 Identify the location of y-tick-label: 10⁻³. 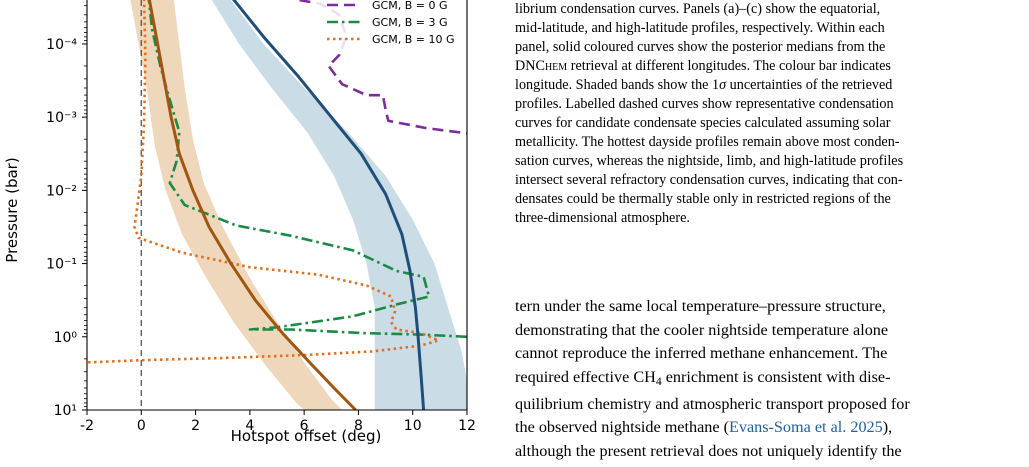
(61, 118).